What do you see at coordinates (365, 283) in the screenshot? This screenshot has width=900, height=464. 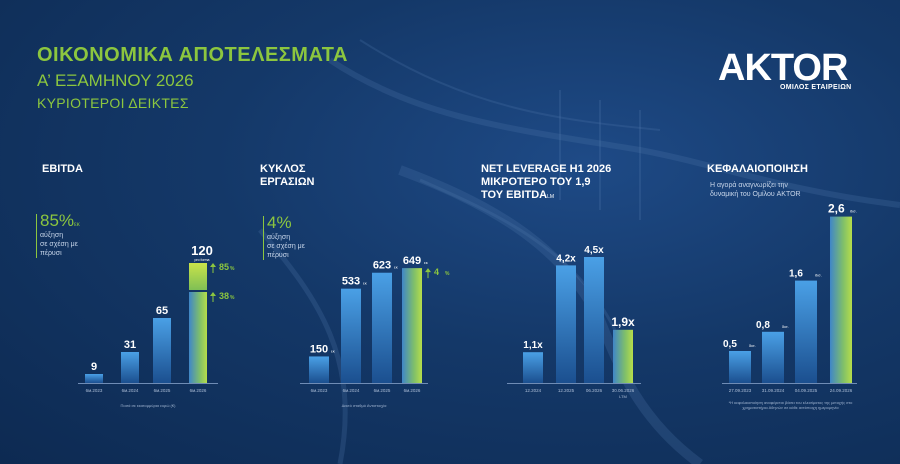 I see `turnover-value-unit-1: εκ` at bounding box center [365, 283].